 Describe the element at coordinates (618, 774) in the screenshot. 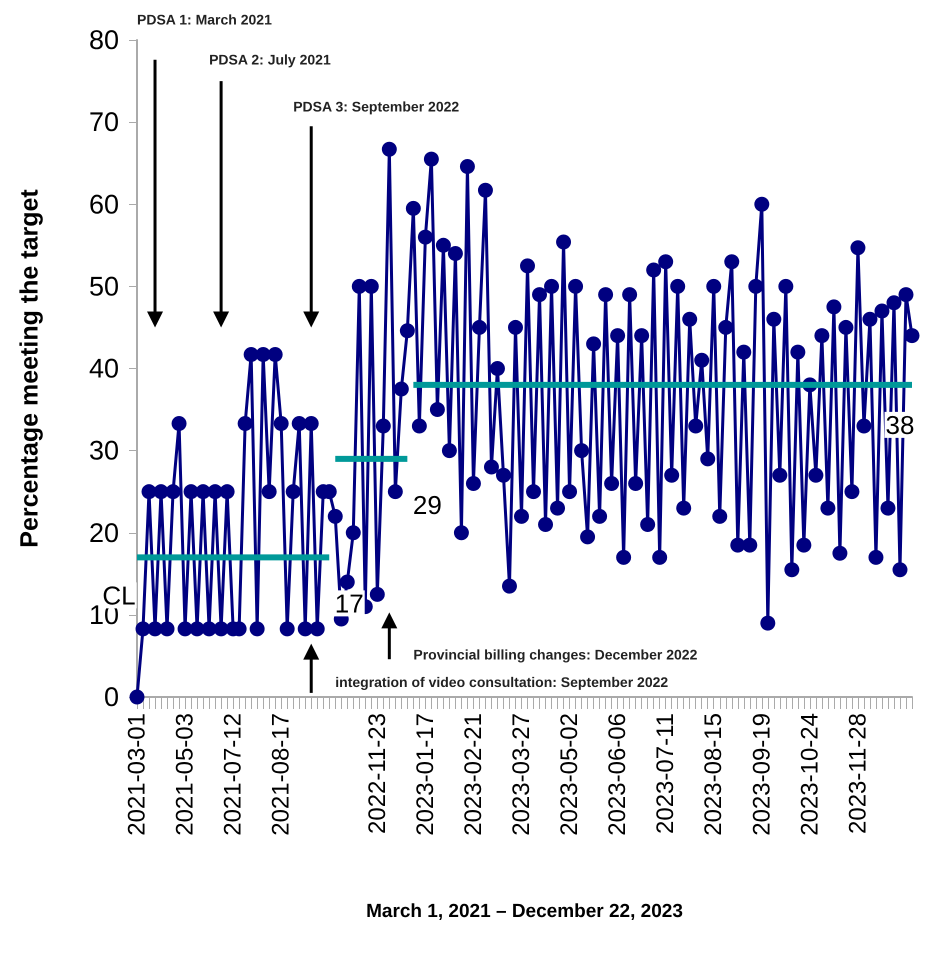

I see `x-tick-label: 2023-06-06` at that location.